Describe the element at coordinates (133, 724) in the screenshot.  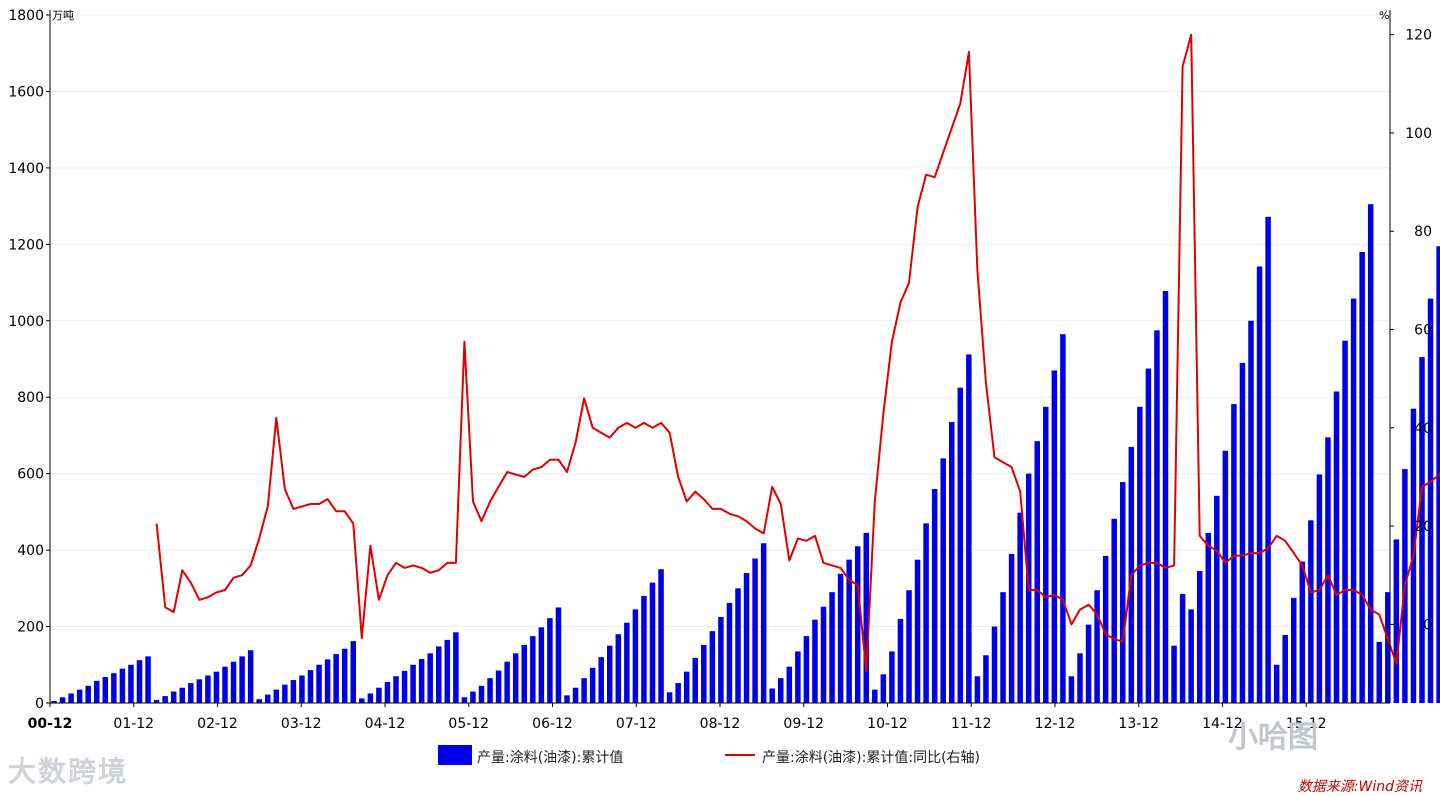
I see `x-tick-label-1: 01-12` at that location.